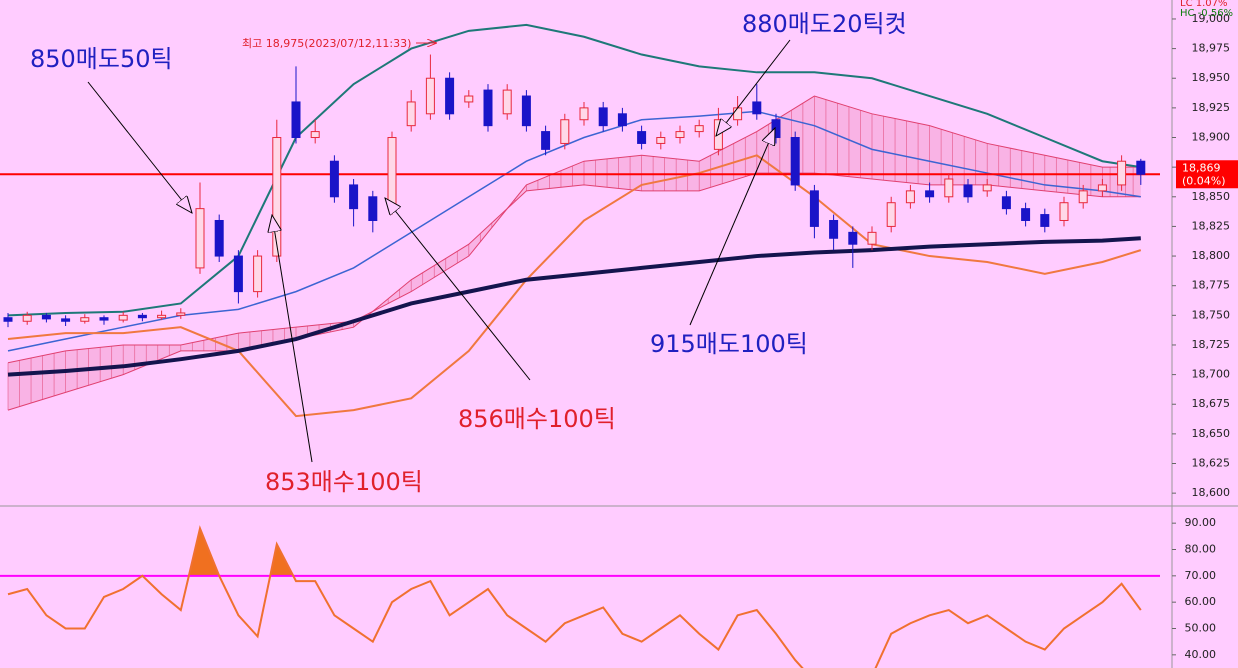 The width and height of the screenshot is (1238, 668). Describe the element at coordinates (326, 43) in the screenshot. I see `annotation: 최고 18,975(2023/07/12,11:33)` at that location.